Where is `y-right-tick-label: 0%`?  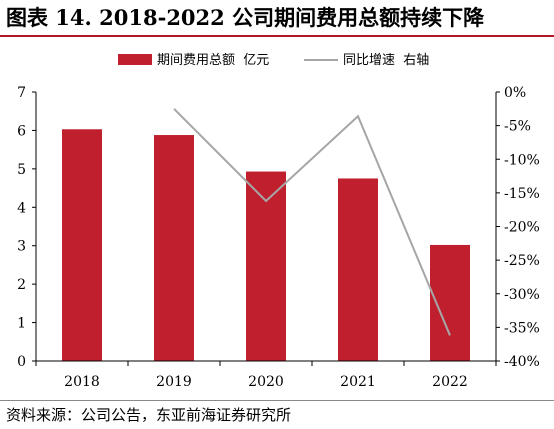 y-right-tick-label: 0% is located at coordinates (515, 93).